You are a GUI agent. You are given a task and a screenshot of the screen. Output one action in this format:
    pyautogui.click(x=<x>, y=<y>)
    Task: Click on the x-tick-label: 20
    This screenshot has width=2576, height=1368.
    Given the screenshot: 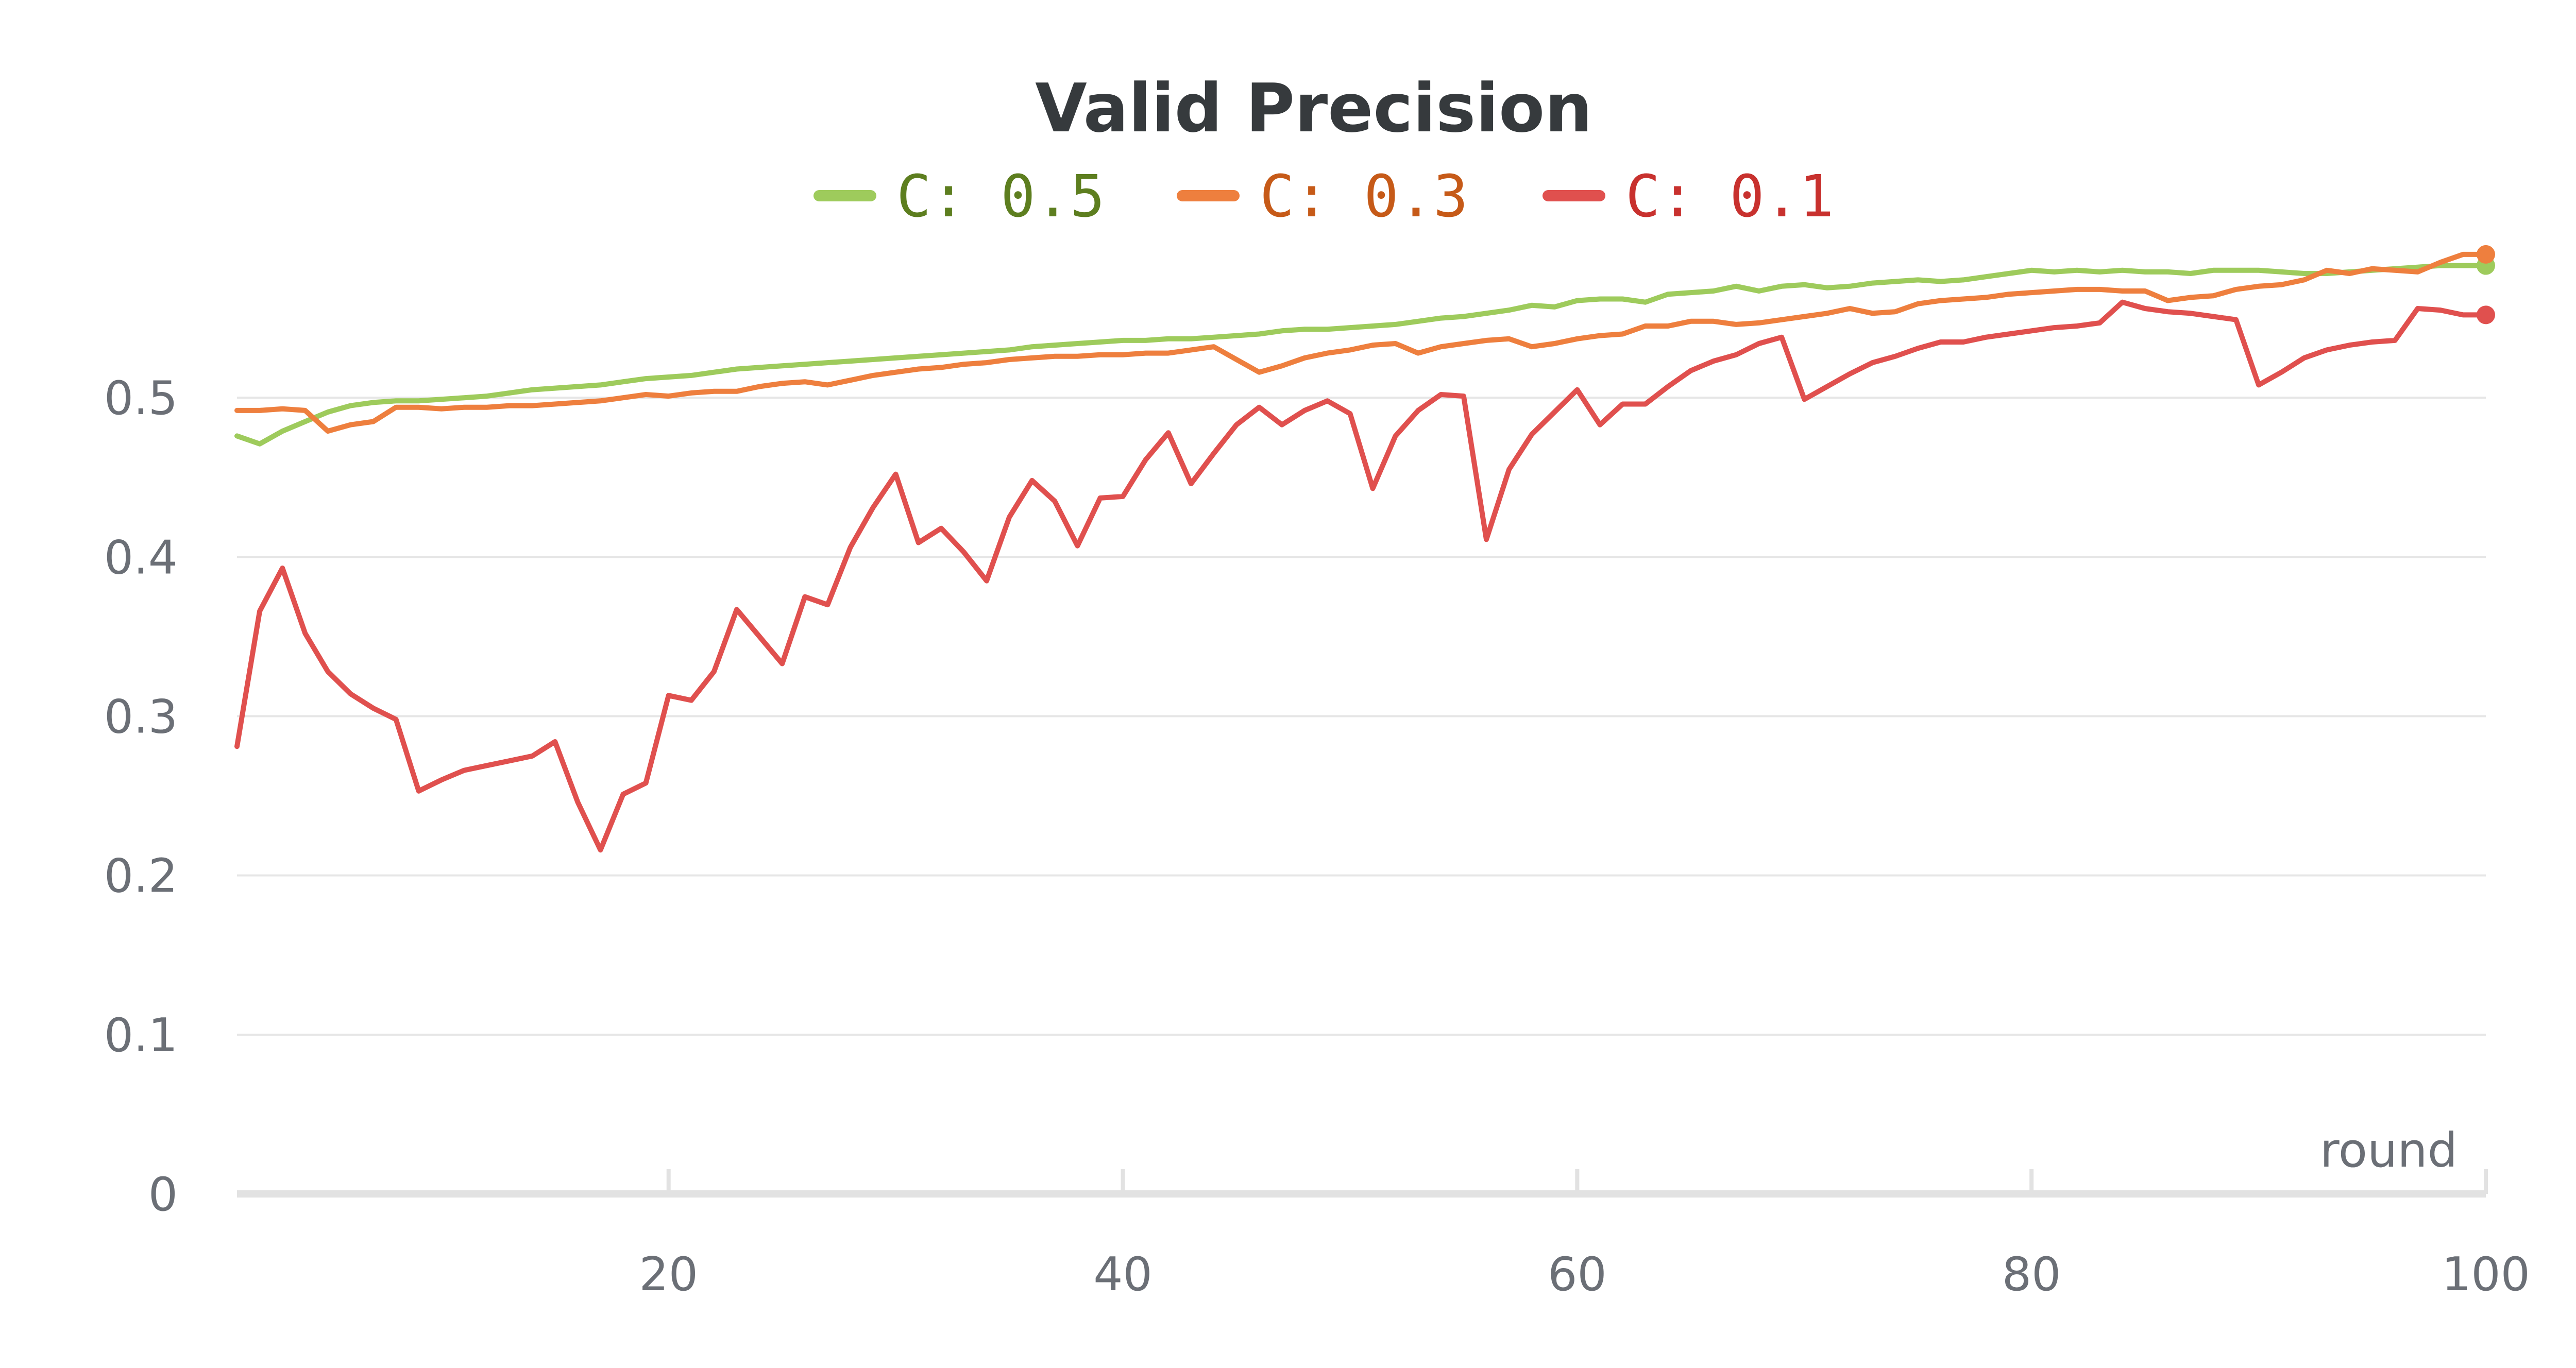 What is the action you would take?
    pyautogui.click(x=668, y=1274)
    